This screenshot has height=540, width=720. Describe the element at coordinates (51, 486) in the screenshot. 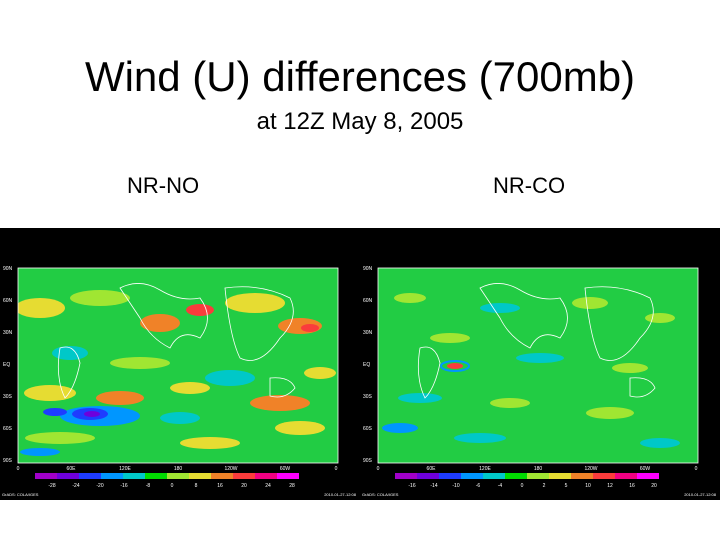

I see `colorbar-tick-label: -28` at that location.